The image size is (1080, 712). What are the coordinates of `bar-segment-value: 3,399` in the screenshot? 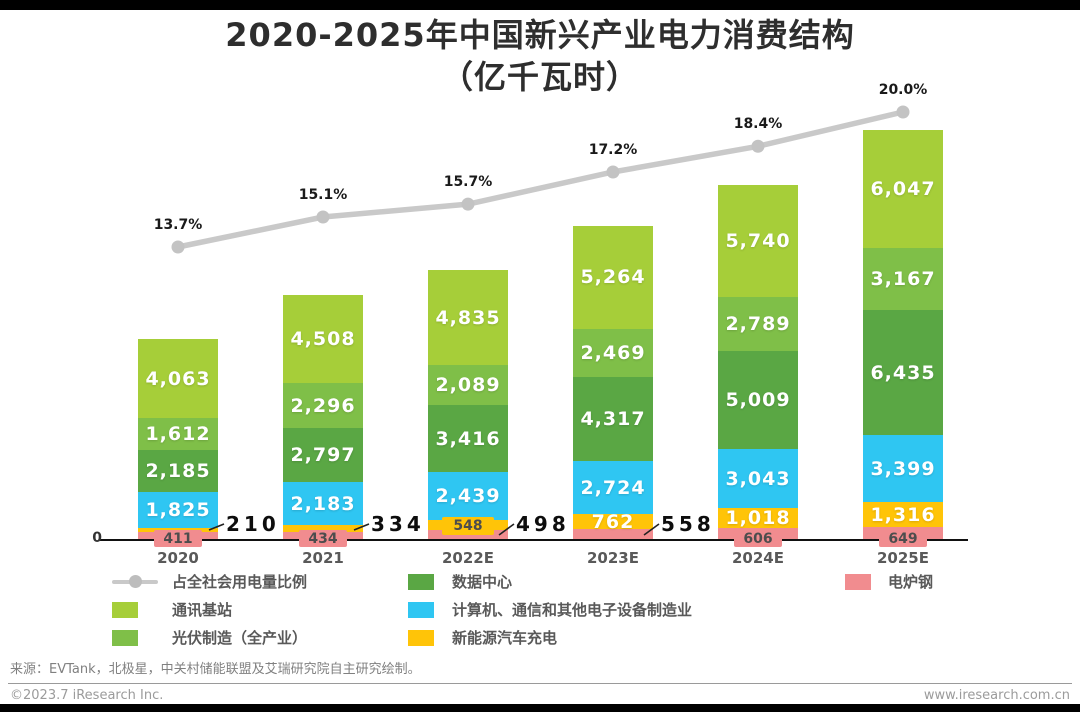 It's located at (903, 468).